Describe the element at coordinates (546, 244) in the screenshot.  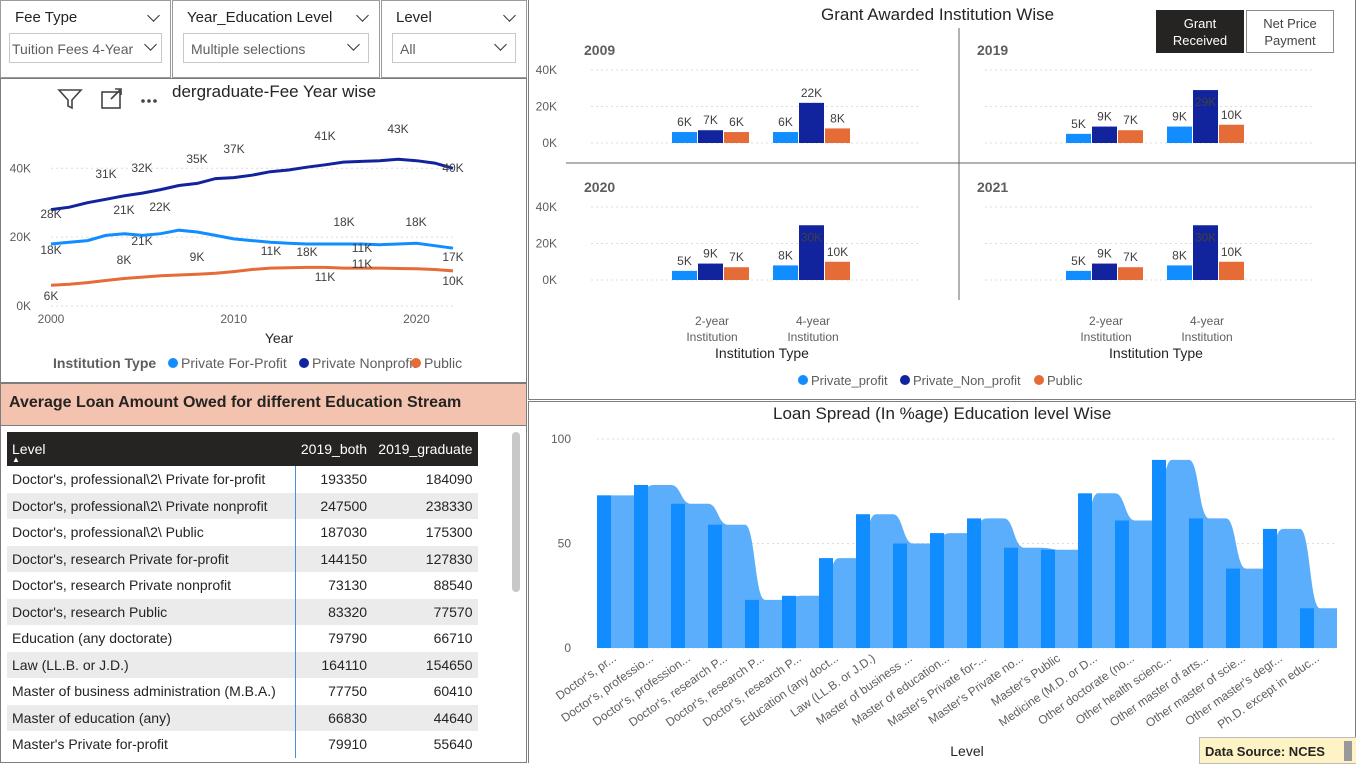
I see `y-tick-label: 20K` at that location.